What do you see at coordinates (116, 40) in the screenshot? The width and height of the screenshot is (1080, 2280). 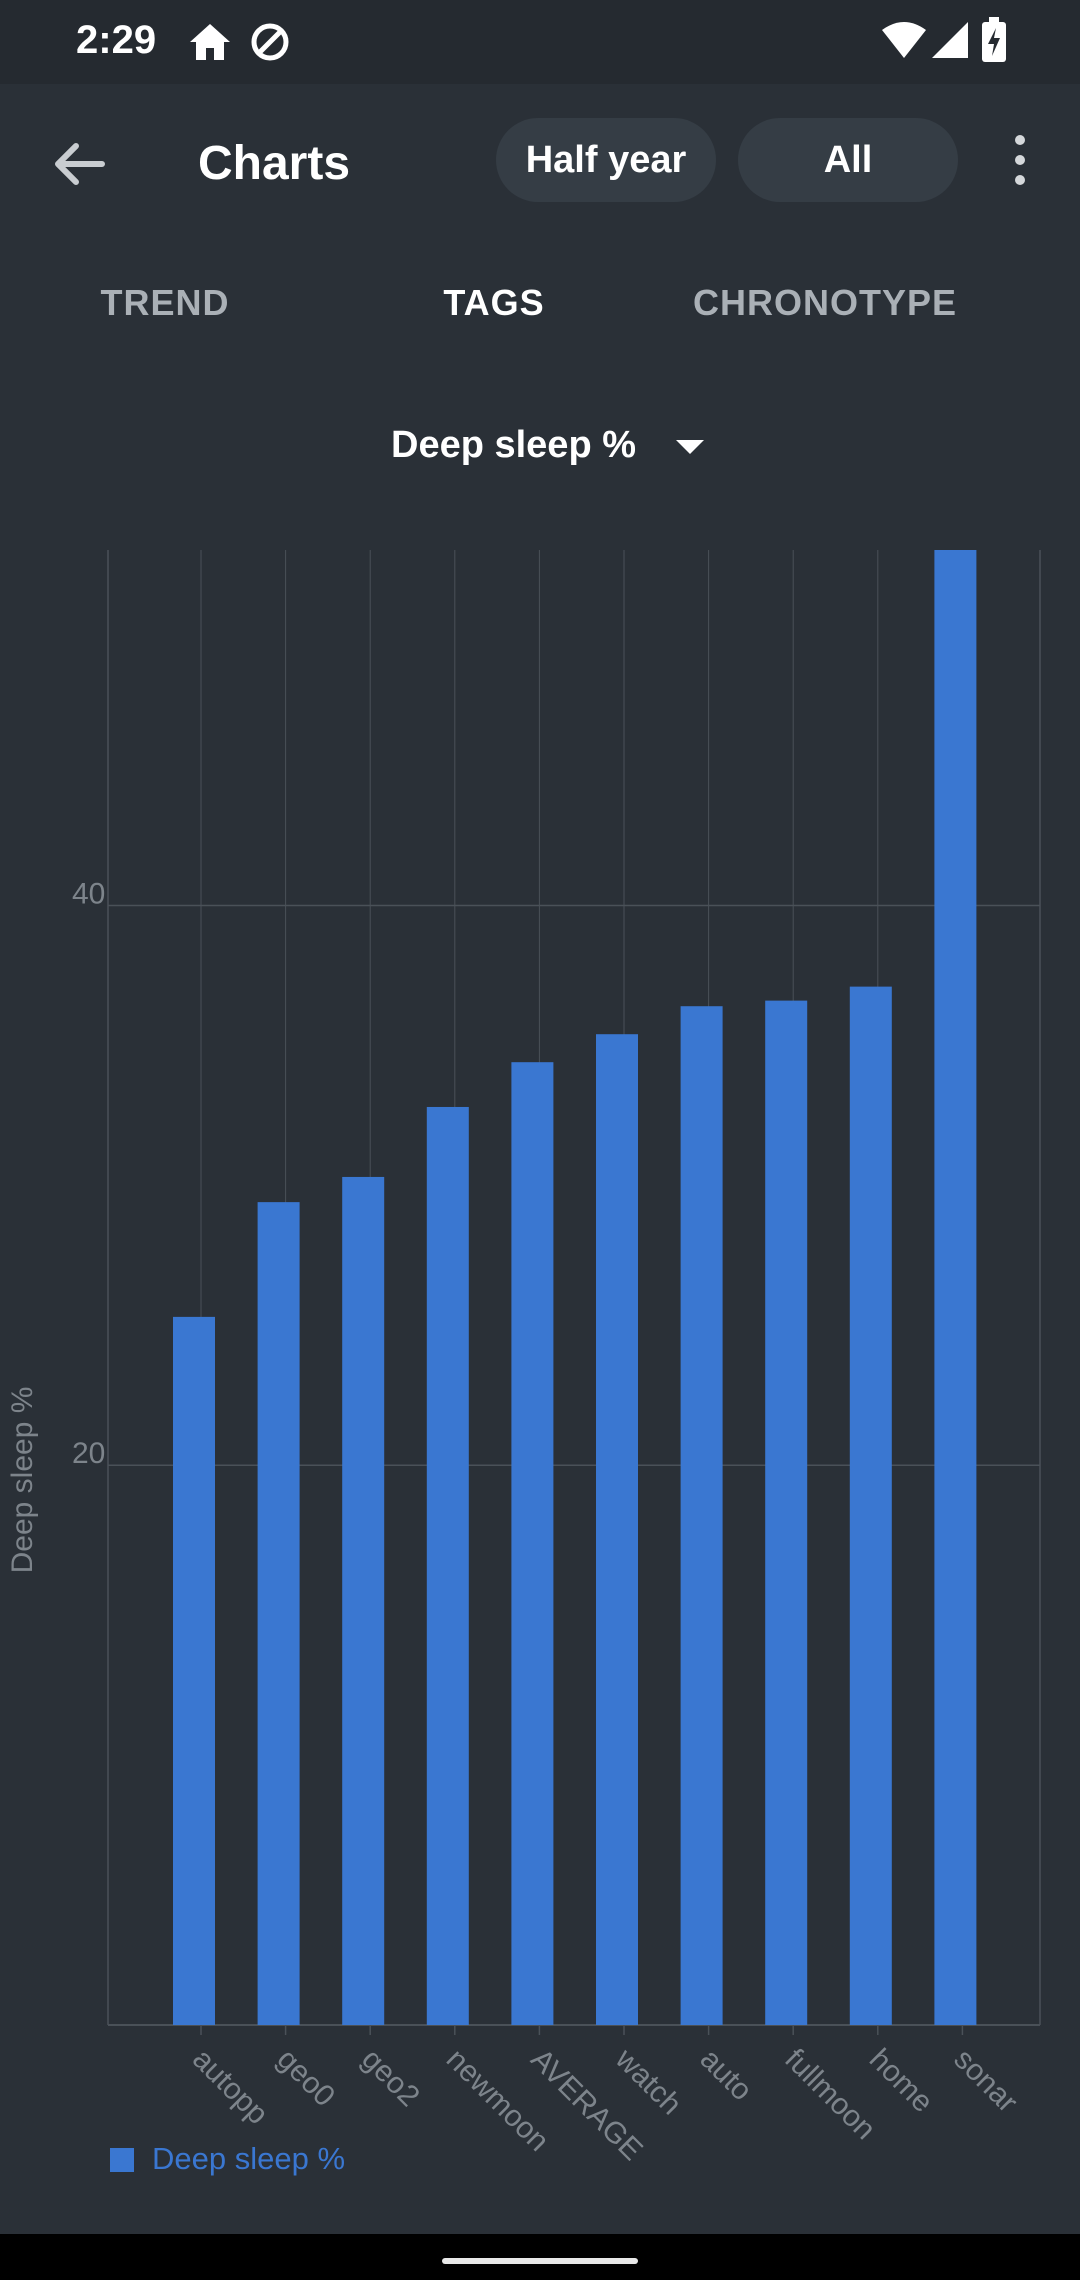 I see `status-time: 2:29` at bounding box center [116, 40].